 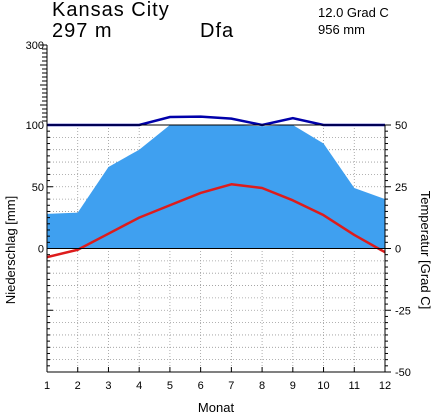 What do you see at coordinates (78, 386) in the screenshot?
I see `x-tick-label: 2` at bounding box center [78, 386].